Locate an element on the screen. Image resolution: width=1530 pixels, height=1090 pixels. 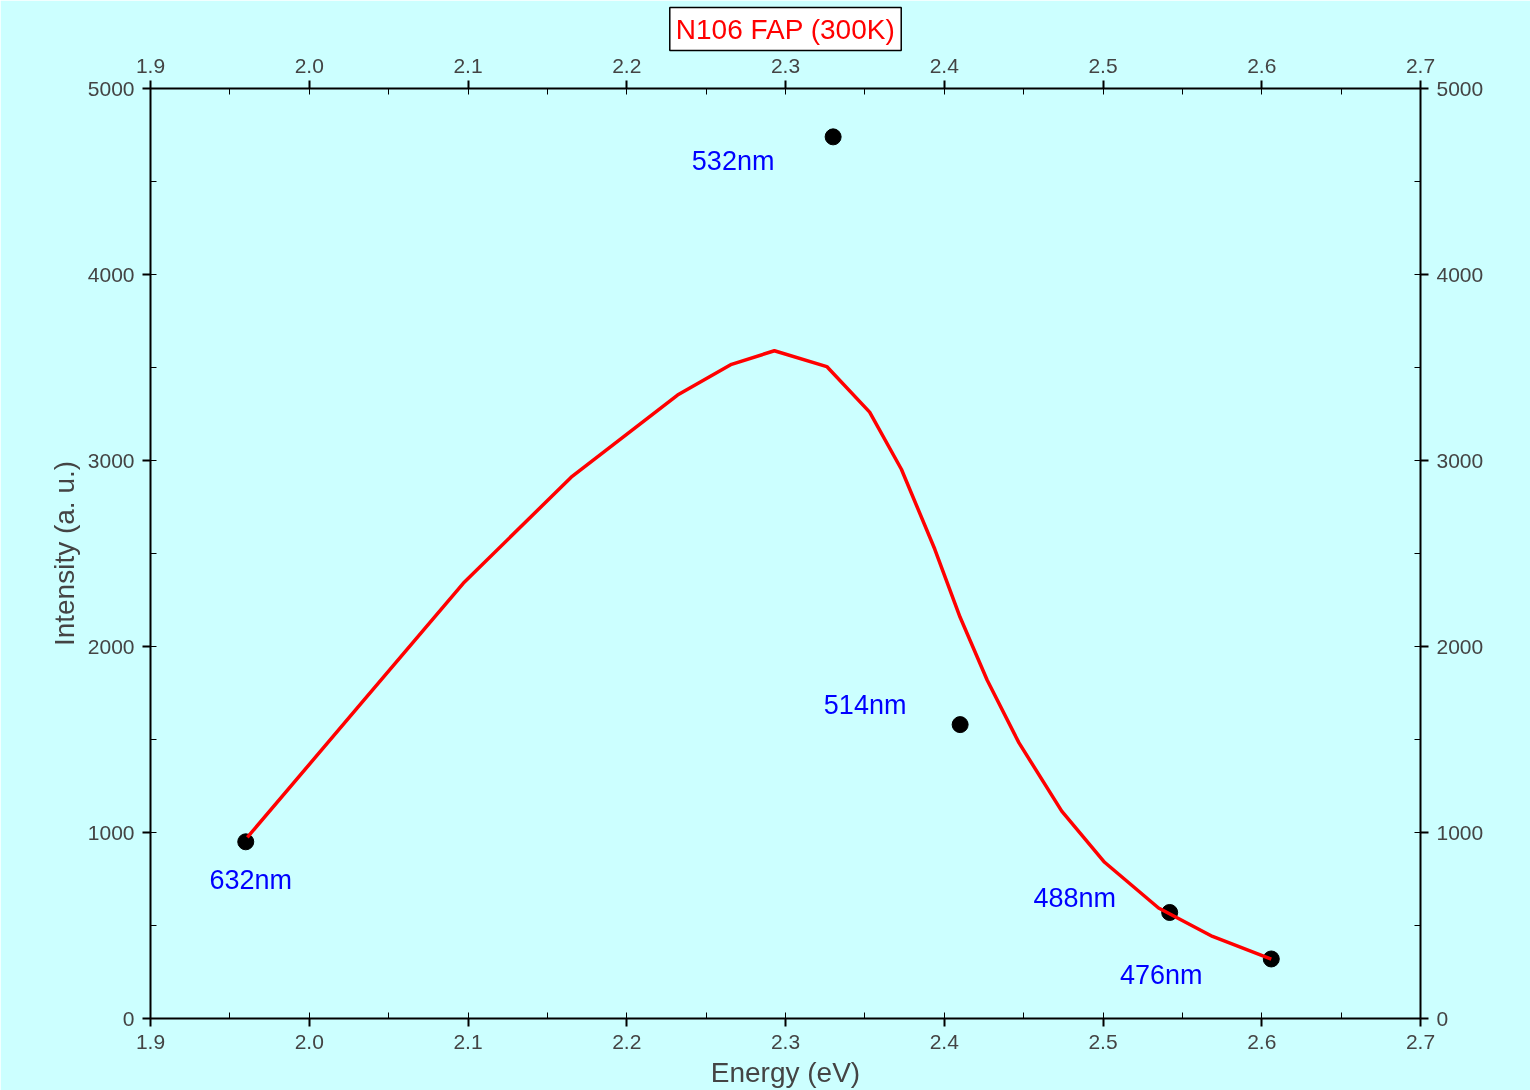
y2-tick-label: 3000 is located at coordinates (1460, 460).